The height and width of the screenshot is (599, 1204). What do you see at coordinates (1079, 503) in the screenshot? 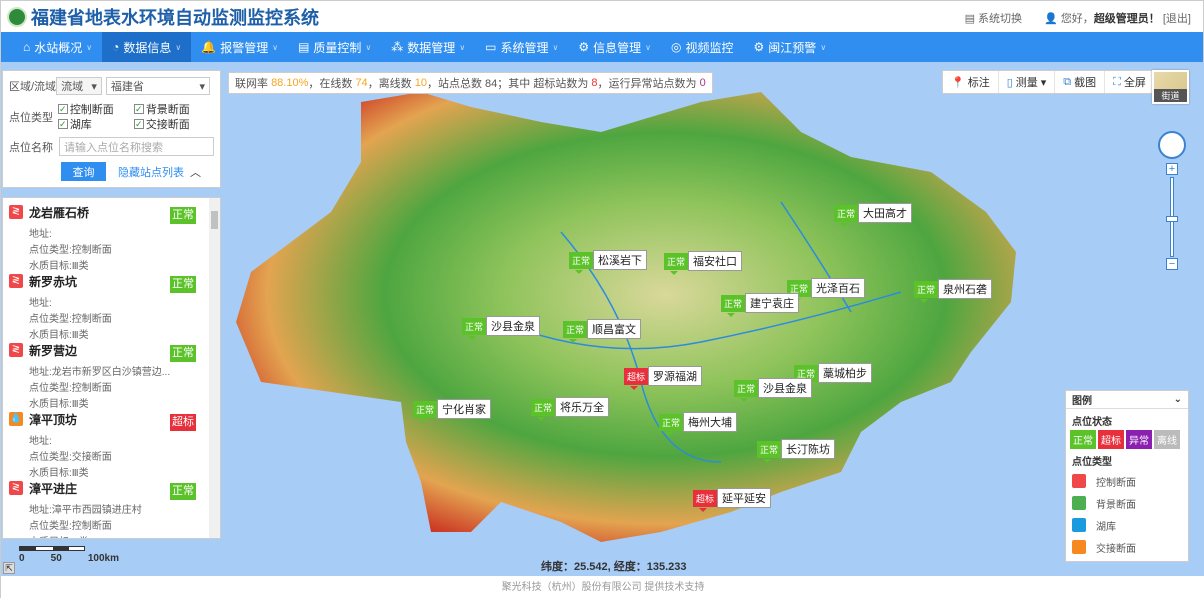
I see `background-section-icon` at bounding box center [1079, 503].